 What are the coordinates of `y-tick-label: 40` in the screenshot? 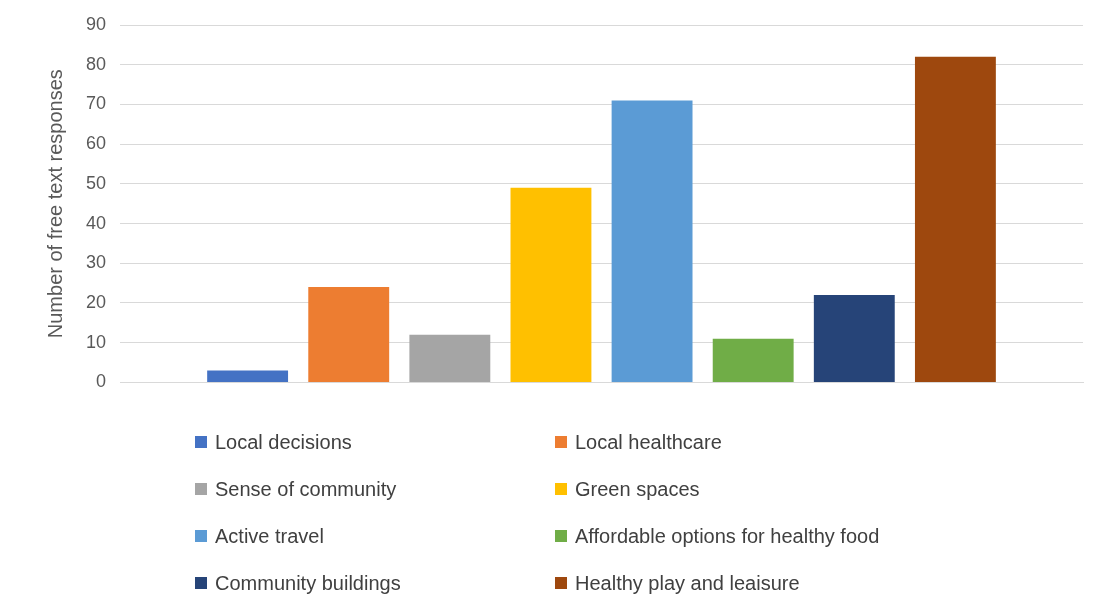 It's located at (96, 222).